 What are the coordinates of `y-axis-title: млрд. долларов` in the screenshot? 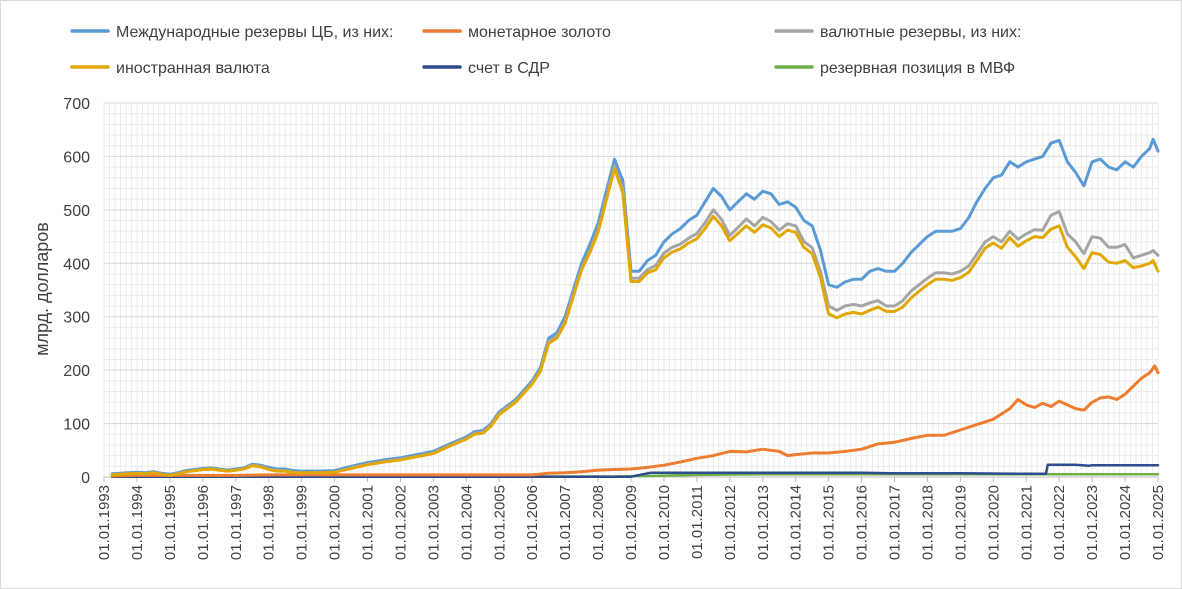 It's located at (42, 289).